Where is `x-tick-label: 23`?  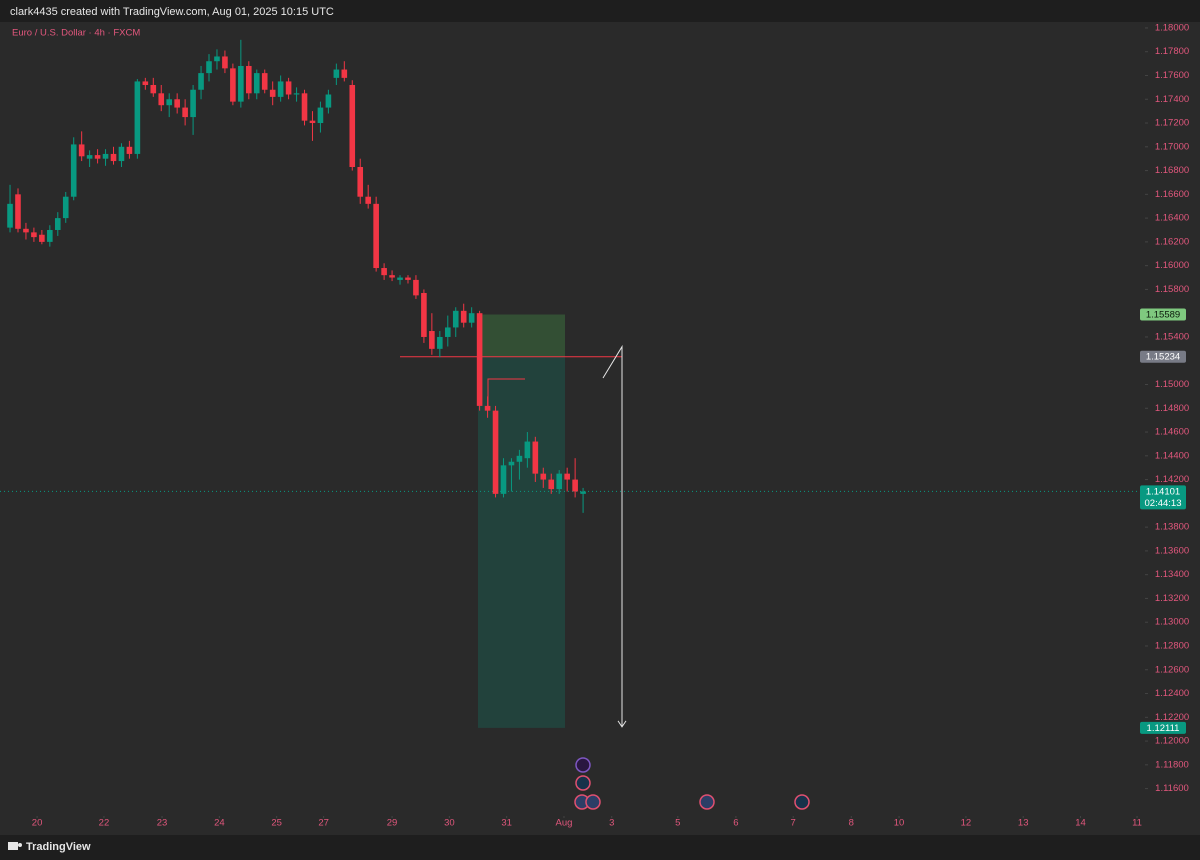
x-tick-label: 23 is located at coordinates (162, 823).